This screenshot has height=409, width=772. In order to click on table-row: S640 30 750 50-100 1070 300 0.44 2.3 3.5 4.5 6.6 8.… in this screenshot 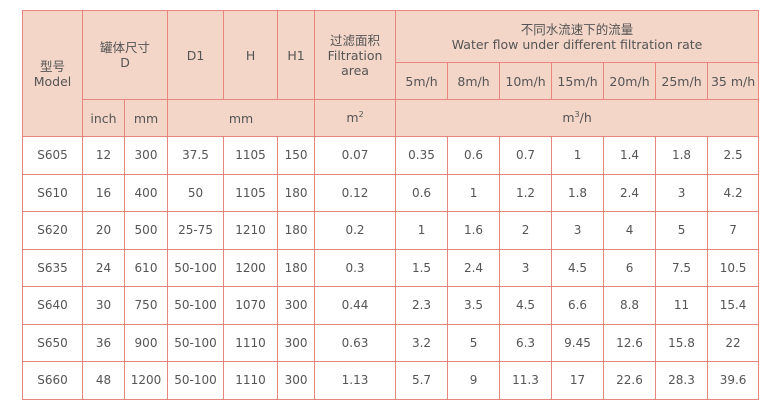, I will do `click(391, 305)`.